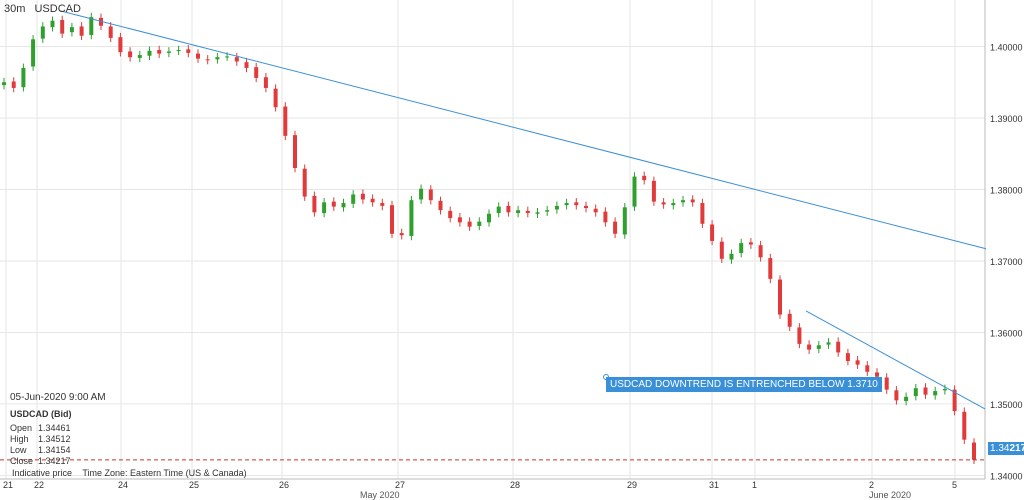 The height and width of the screenshot is (500, 1024). I want to click on ohlc-key: High, so click(19, 439).